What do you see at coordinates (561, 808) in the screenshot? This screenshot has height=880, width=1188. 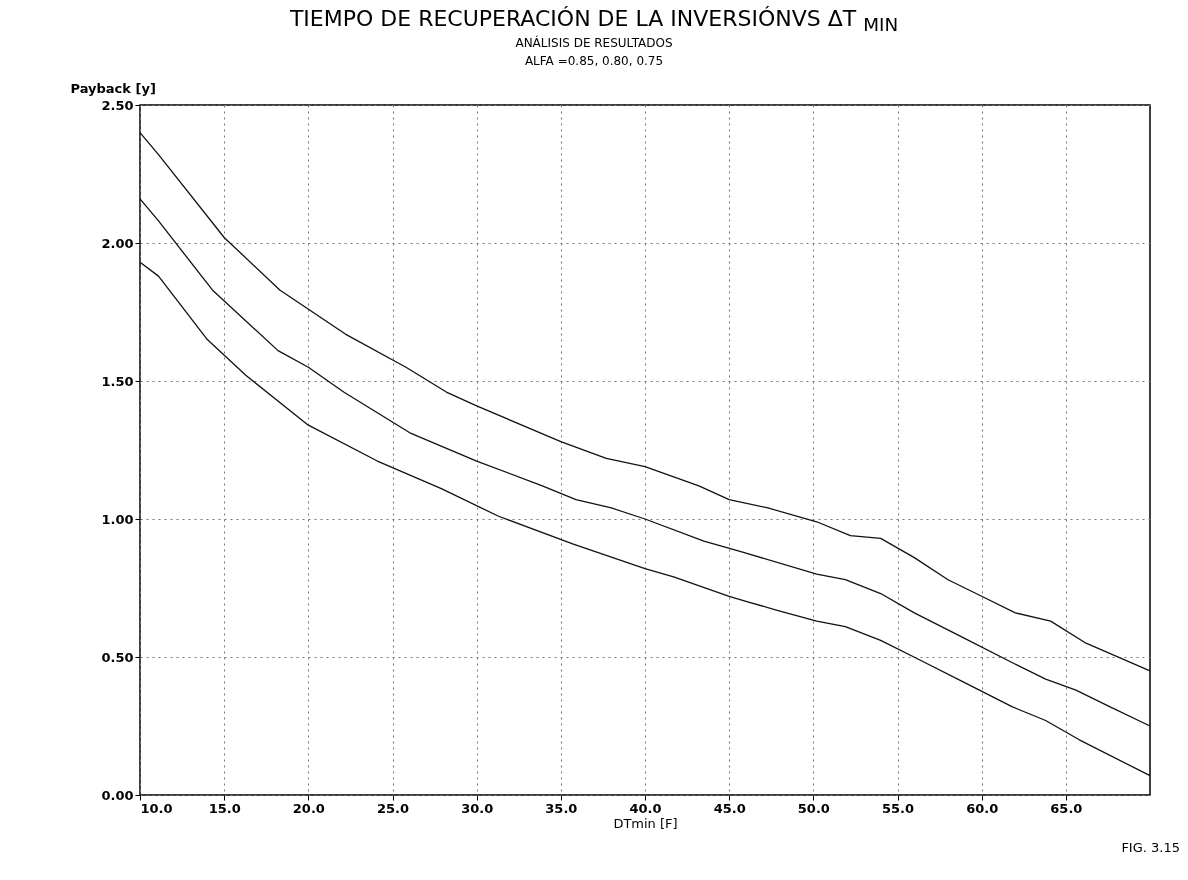 I see `x-tick-label: 35.0` at bounding box center [561, 808].